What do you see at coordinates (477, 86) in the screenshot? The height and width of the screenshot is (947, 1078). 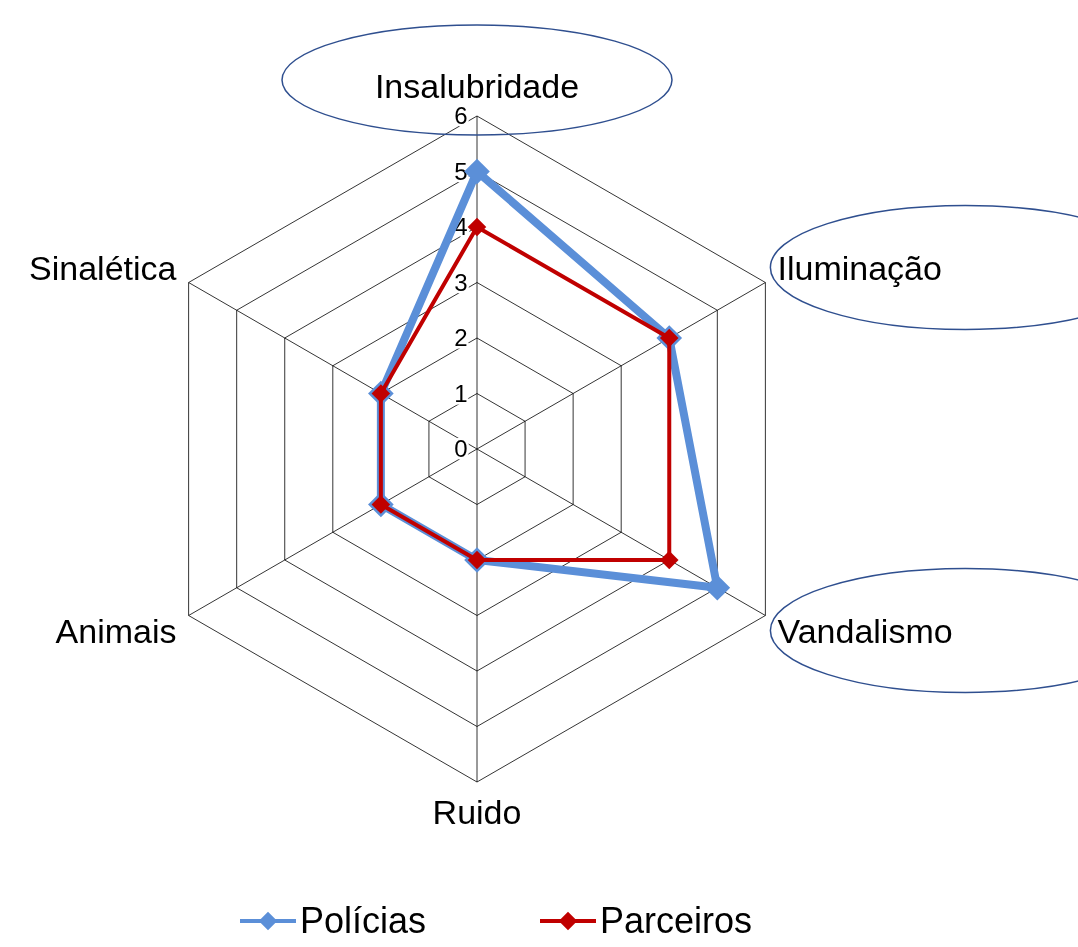 I see `spoke-label: Insalubridade` at bounding box center [477, 86].